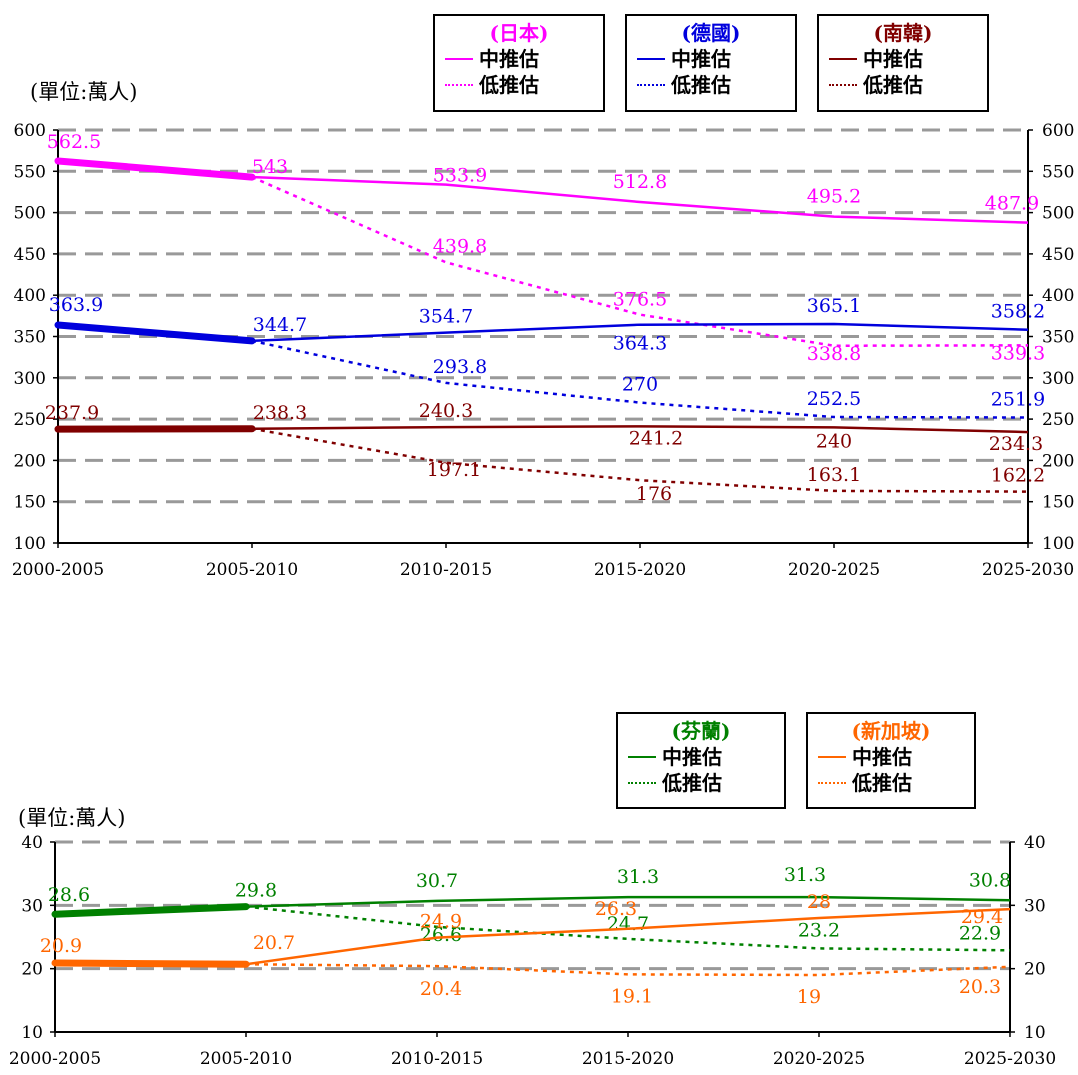 This screenshot has height=1075, width=1078. Describe the element at coordinates (834, 475) in the screenshot. I see `data-label: 163.1` at that location.